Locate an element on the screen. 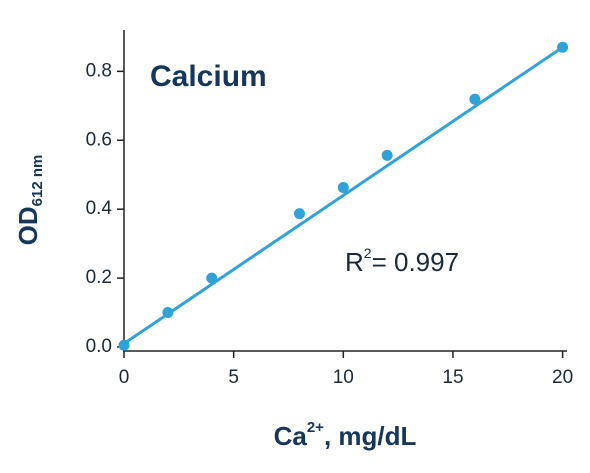 This screenshot has width=590, height=473. x-tick-label: 5 is located at coordinates (233, 377).